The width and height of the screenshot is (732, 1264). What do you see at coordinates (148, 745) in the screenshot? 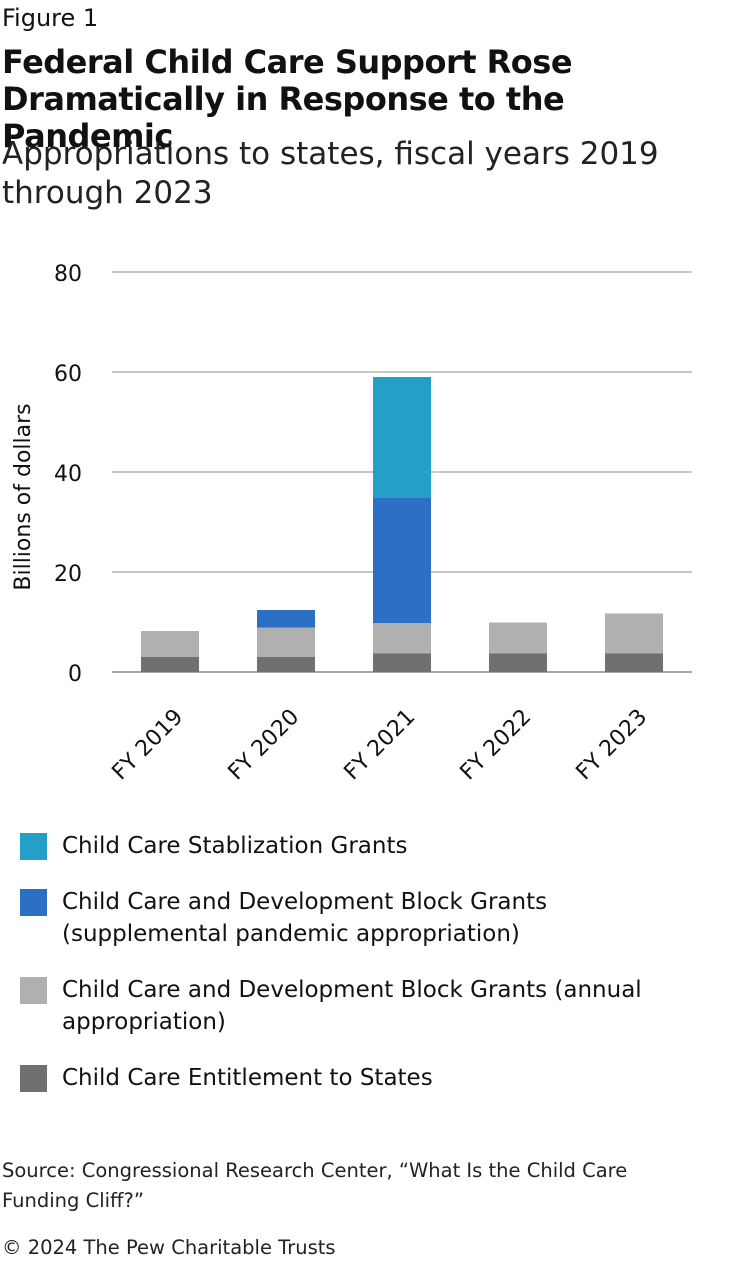
I see `x-tick-label: FY 2019` at bounding box center [148, 745].